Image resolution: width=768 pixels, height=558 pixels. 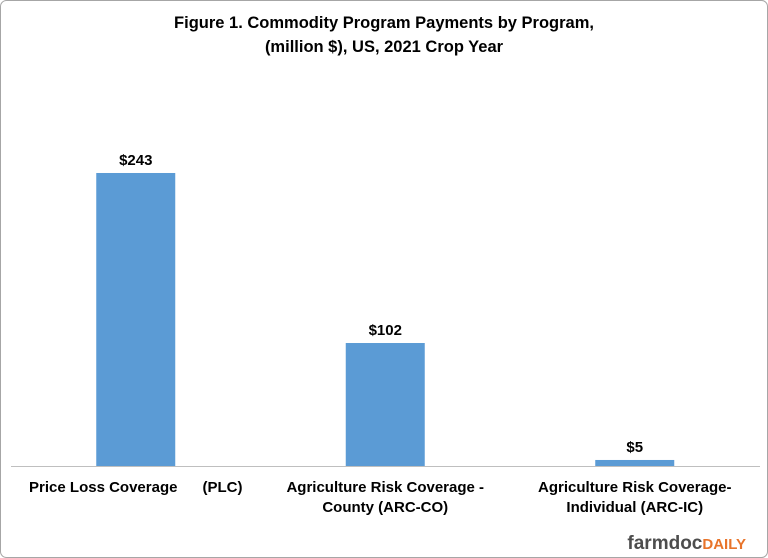 What do you see at coordinates (385, 330) in the screenshot?
I see `value-label: $102` at bounding box center [385, 330].